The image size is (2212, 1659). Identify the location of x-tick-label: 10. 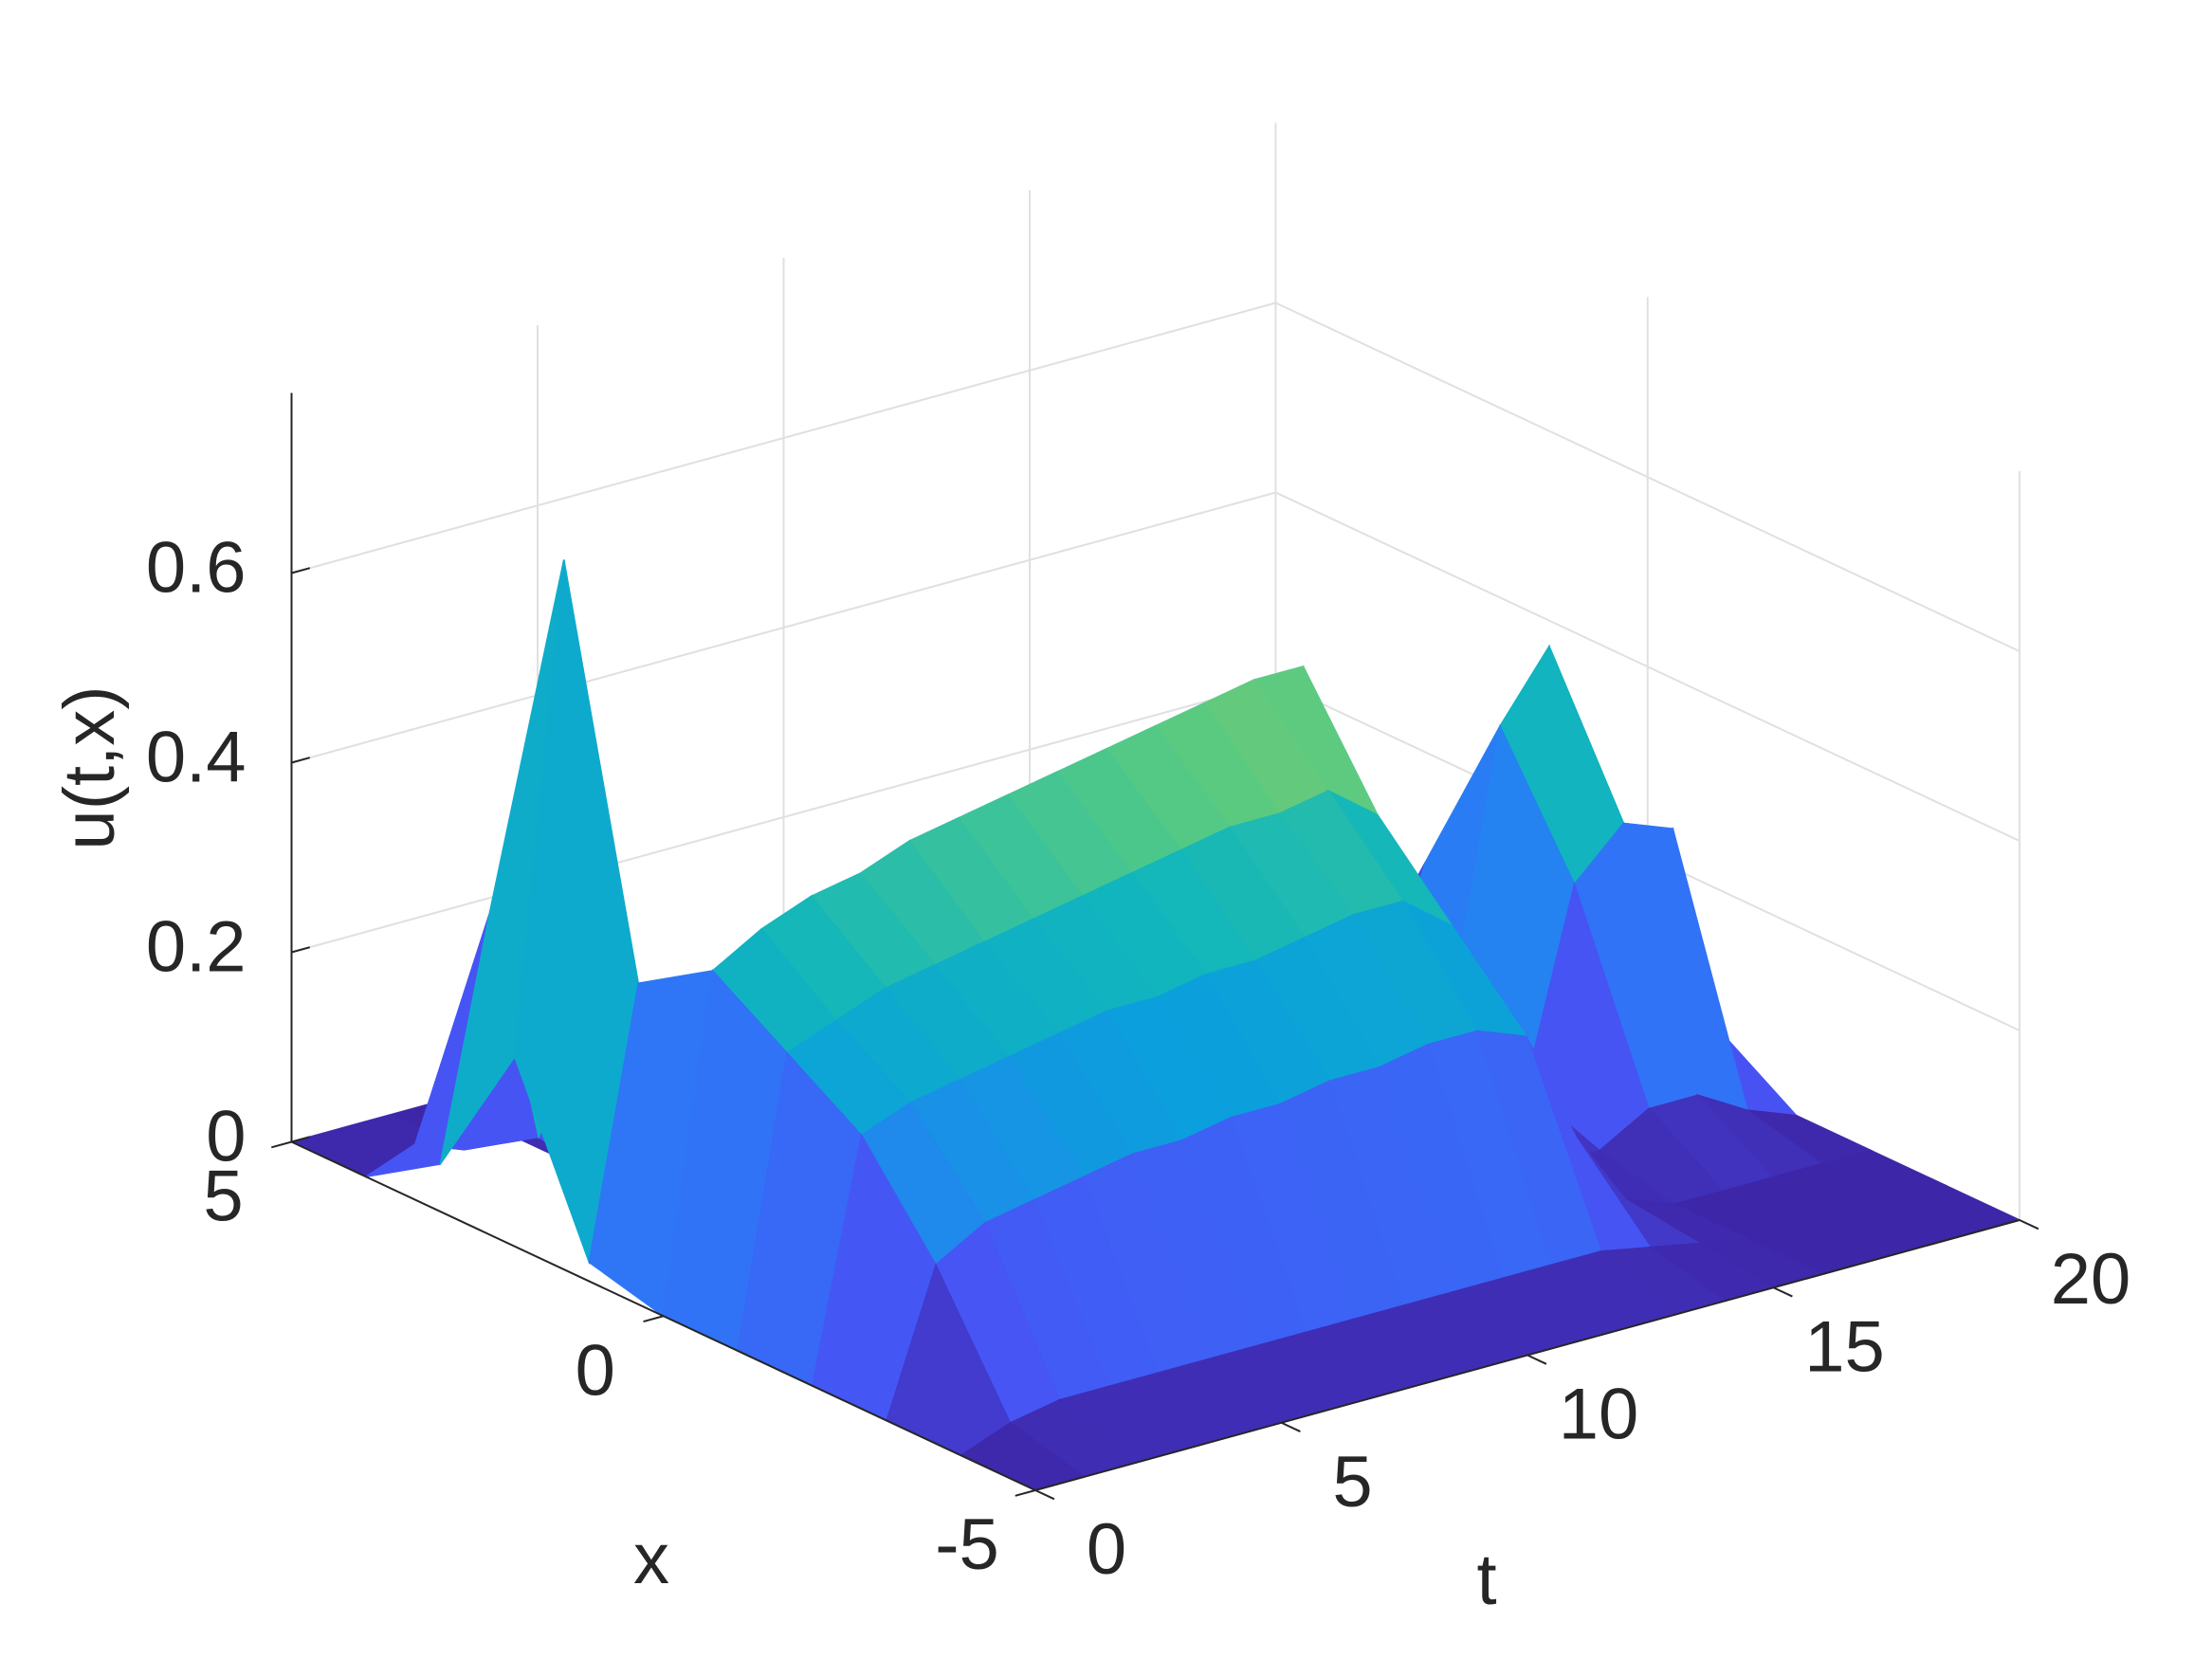
(1599, 1415).